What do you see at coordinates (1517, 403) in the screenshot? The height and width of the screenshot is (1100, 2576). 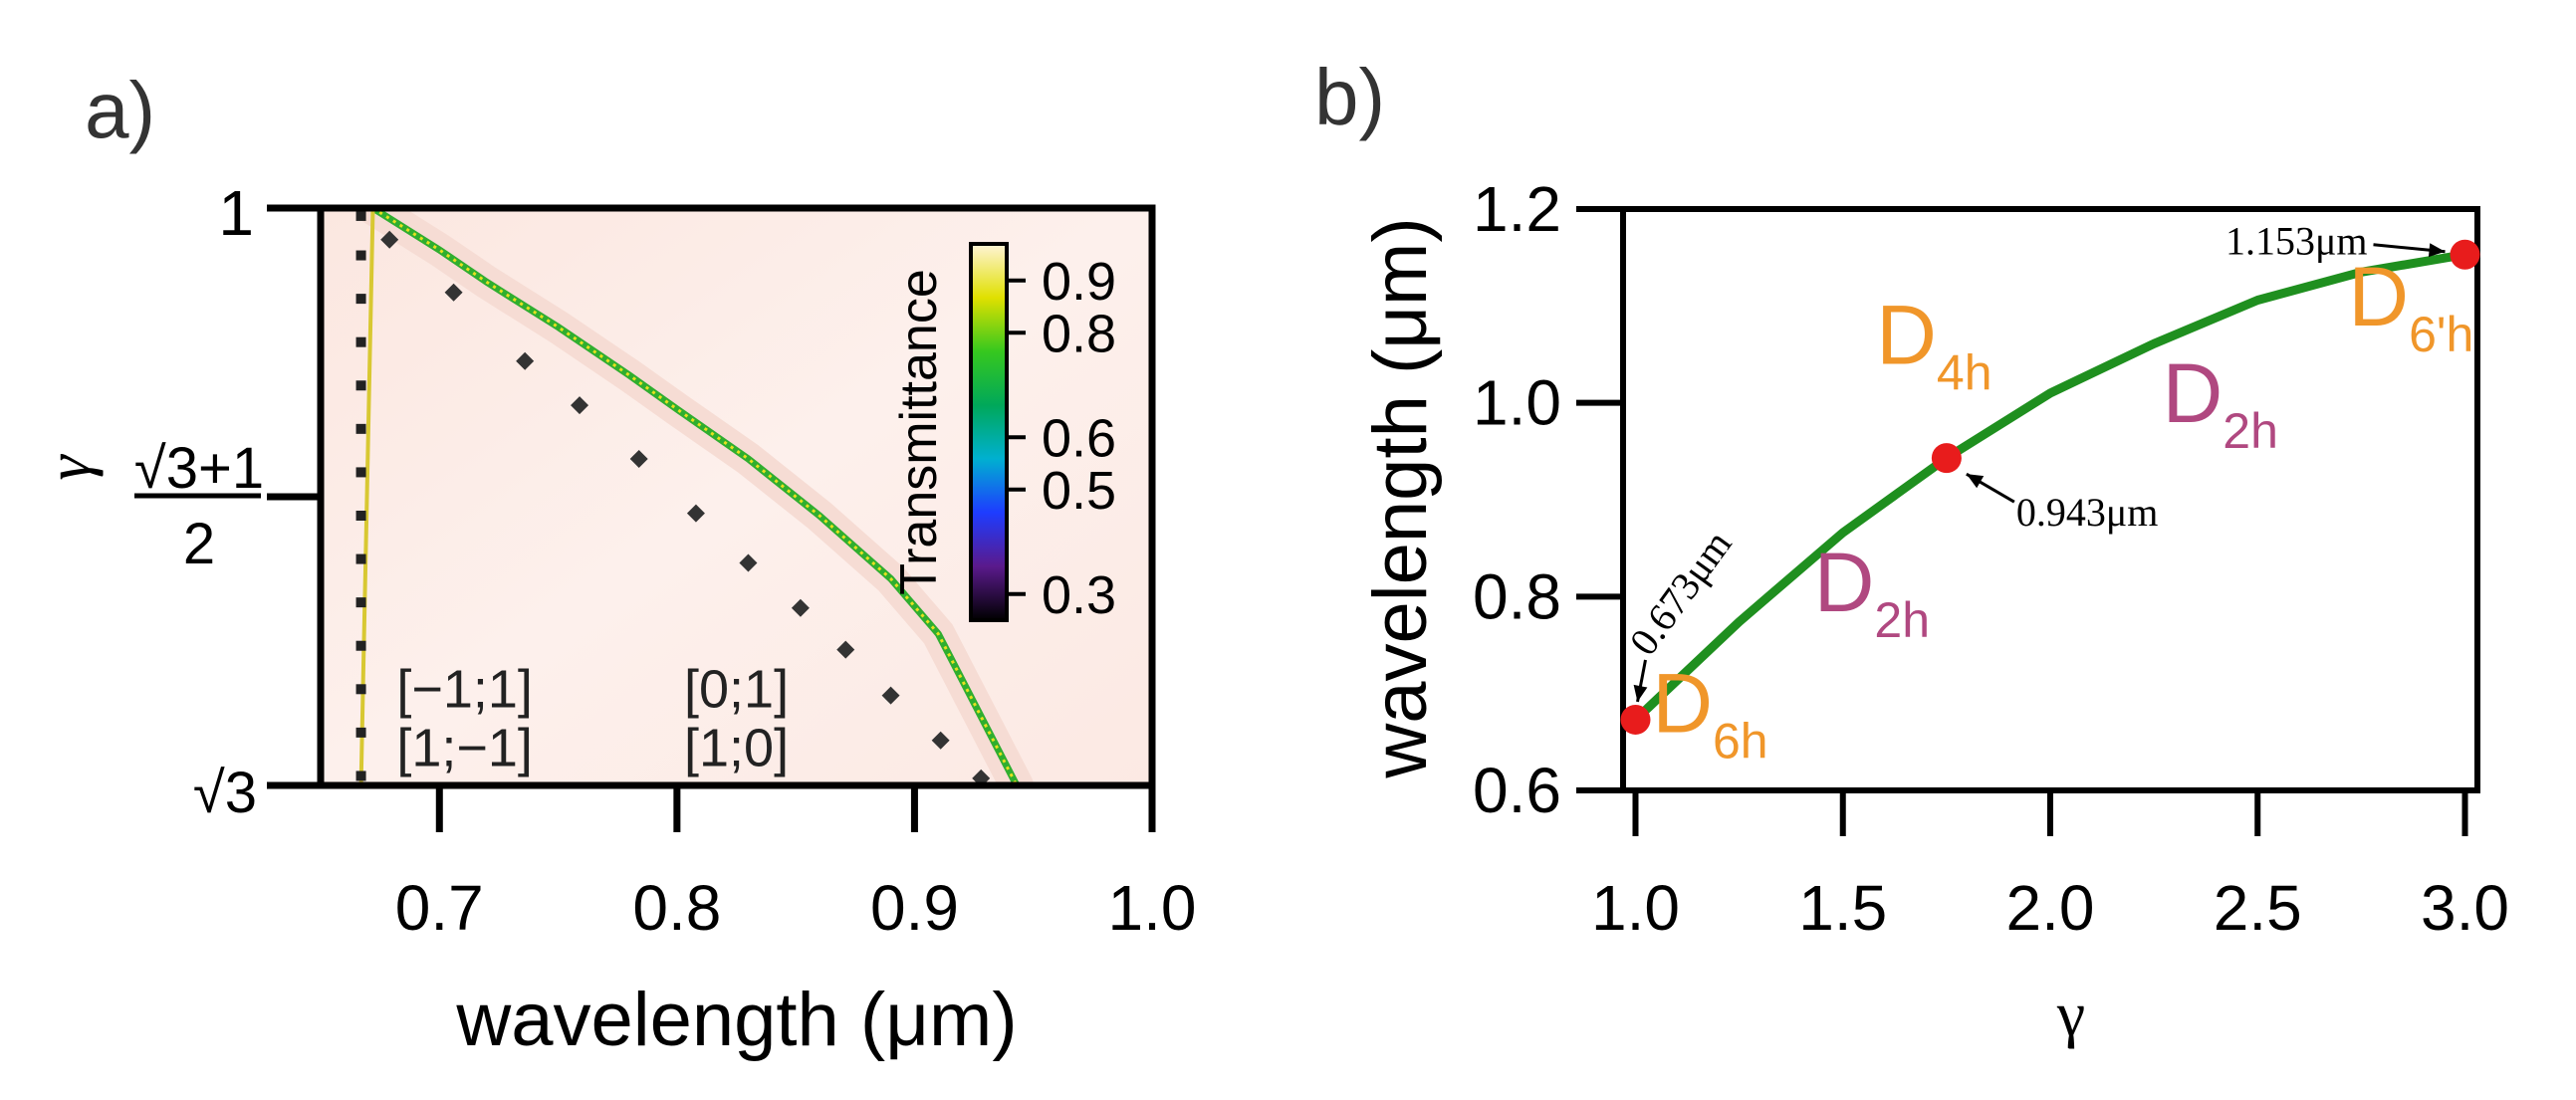 I see `y-tick-label: 1.0` at bounding box center [1517, 403].